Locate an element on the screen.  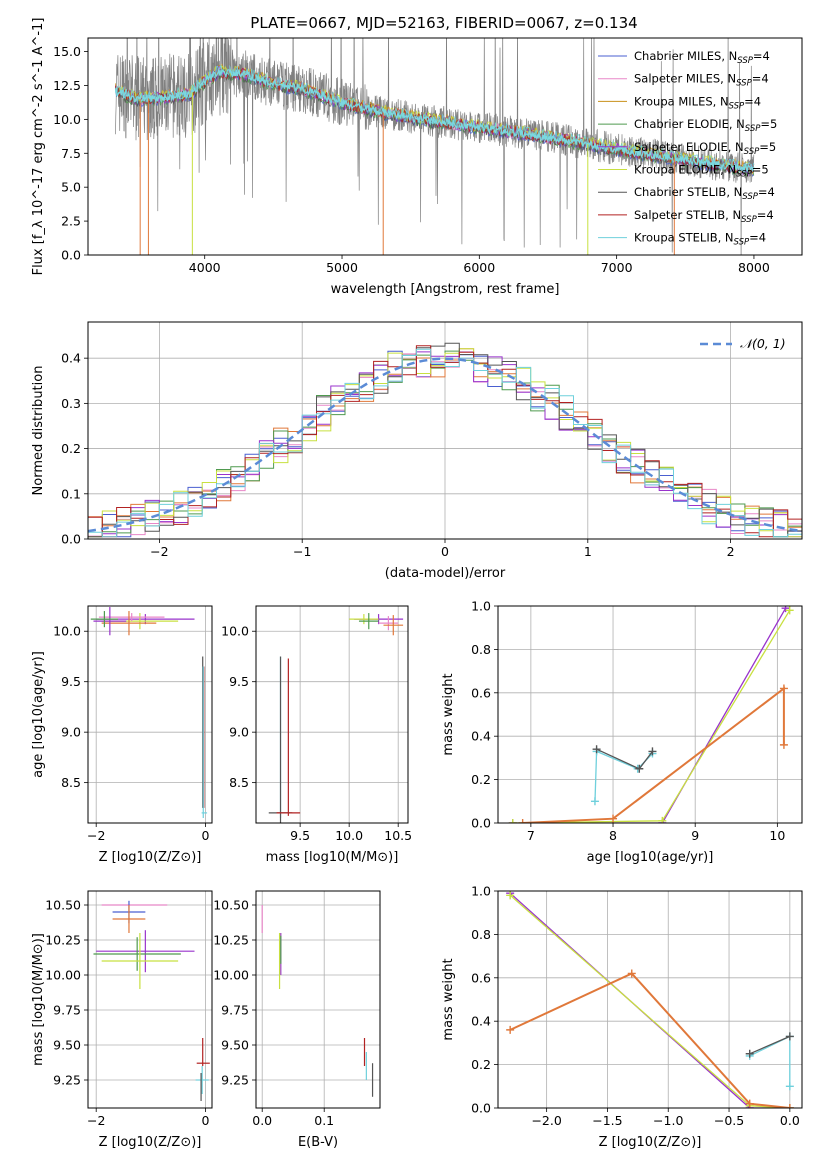
panel-mass-vs-EBV: 0.0 0.1 9.25 9.50 9.75 10.00 10.25 10.50 E(B-V) is located at coordinates (297, 1020).